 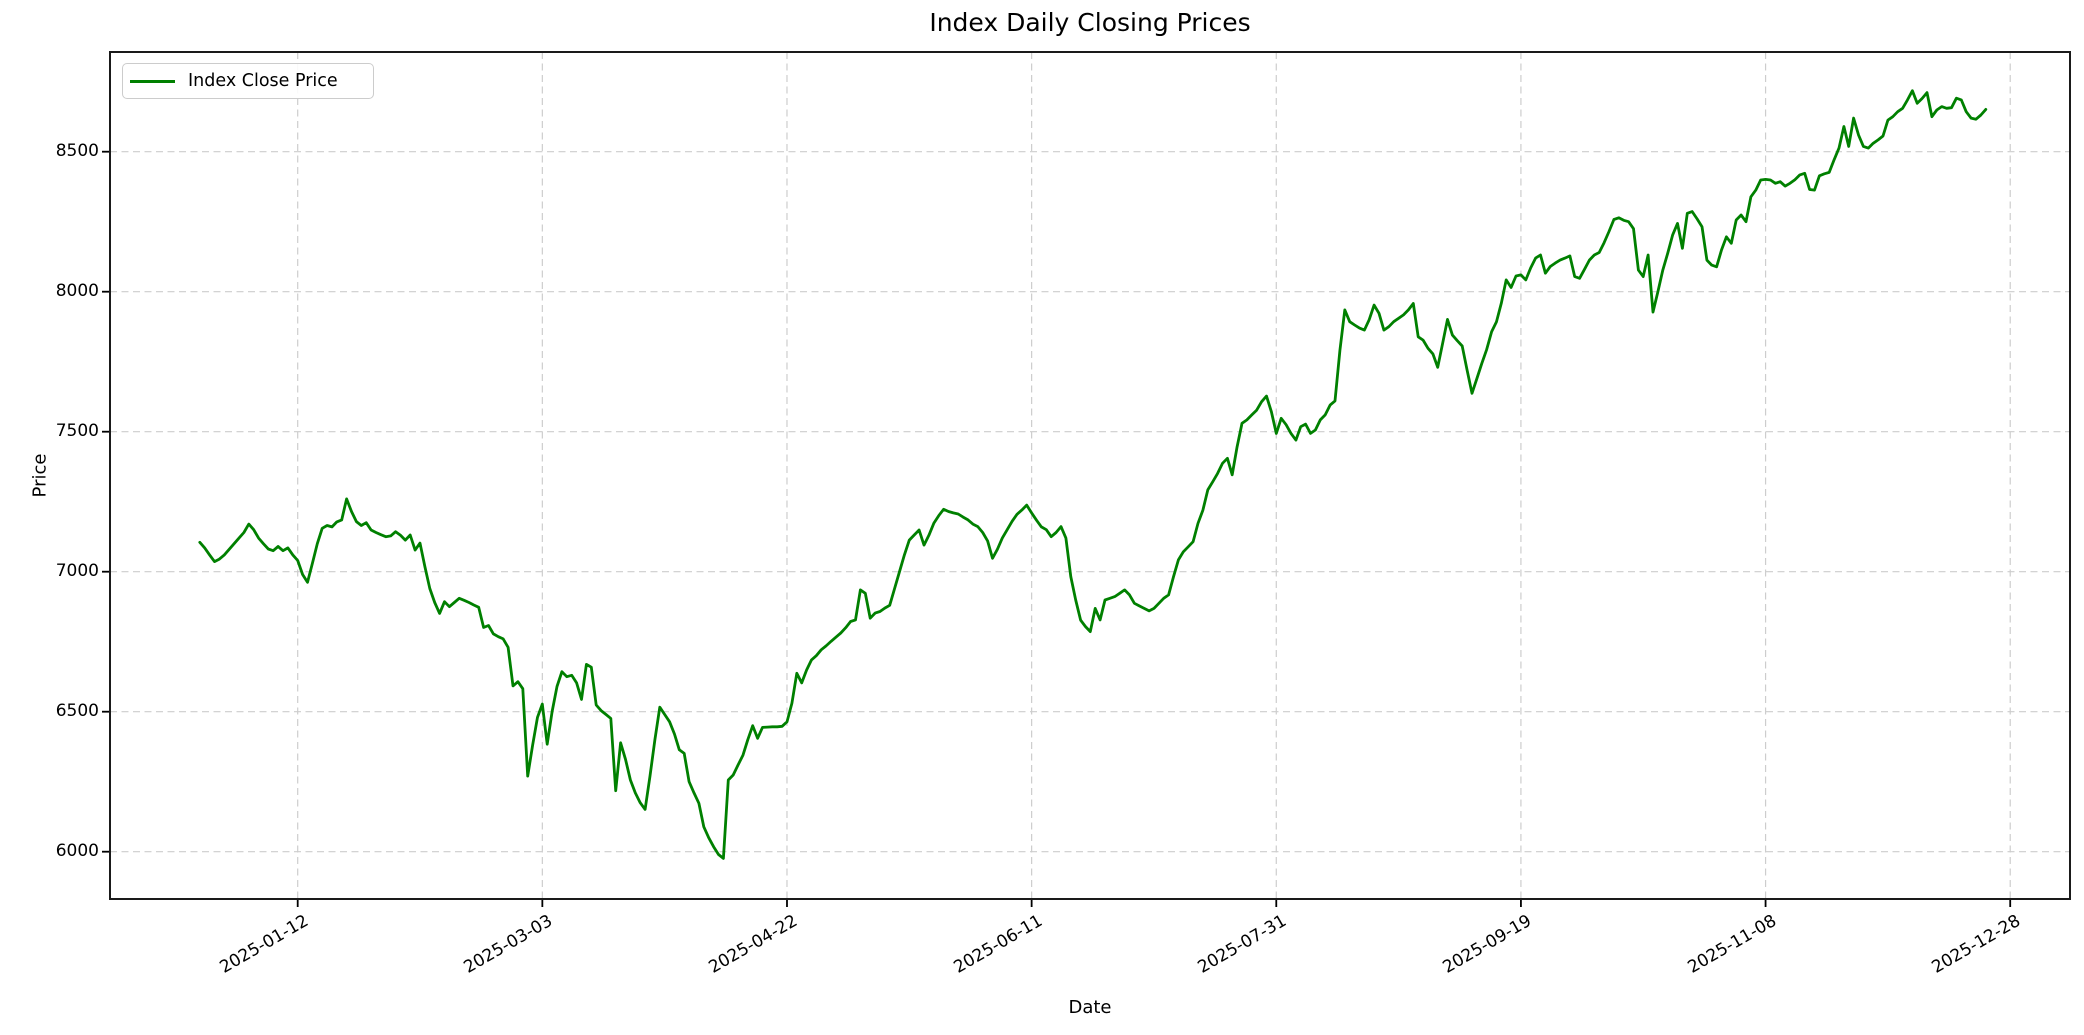 I want to click on legend: Index Close Price, so click(x=248, y=81).